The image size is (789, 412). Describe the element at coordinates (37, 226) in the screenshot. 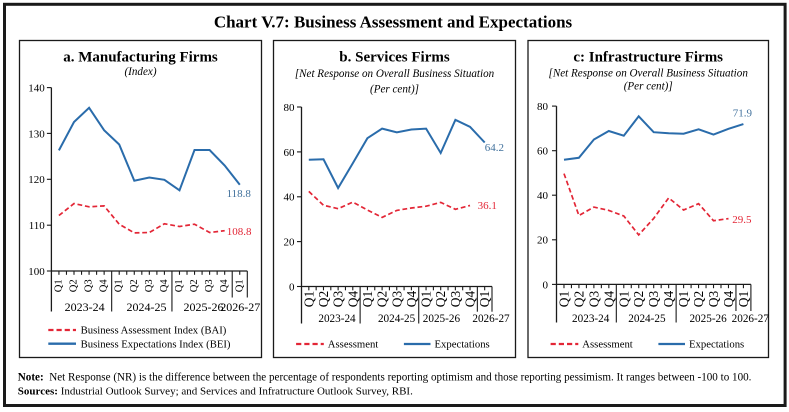

I see `svg-text: 110` at that location.